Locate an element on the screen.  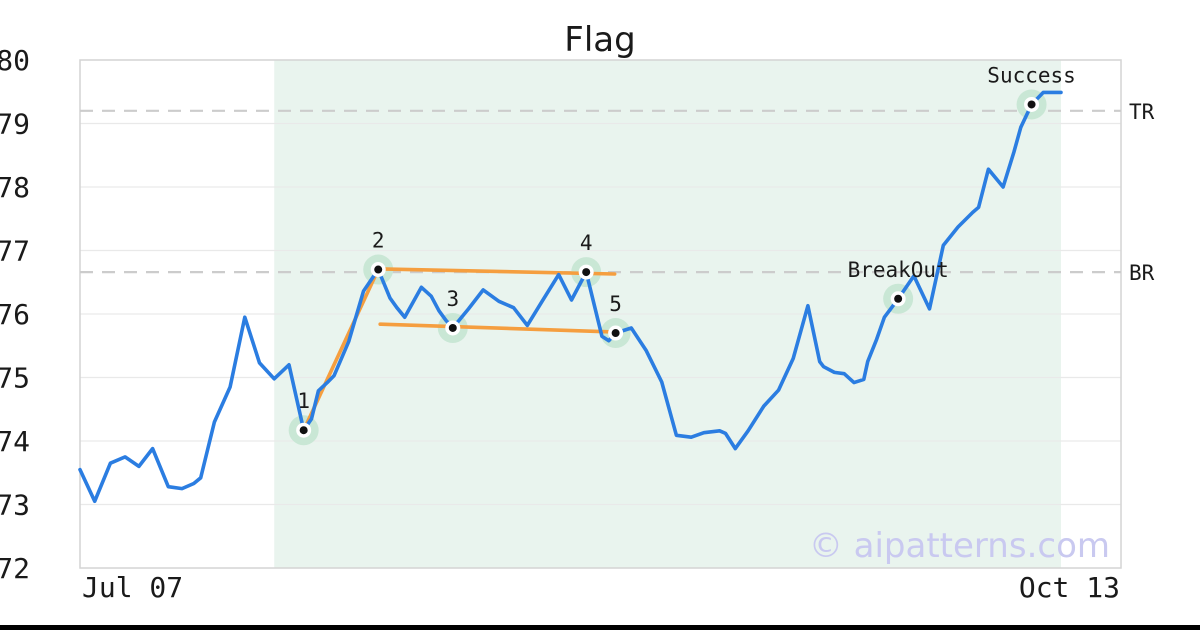
x-axis-label-end: Oct 13 is located at coordinates (1069, 587).